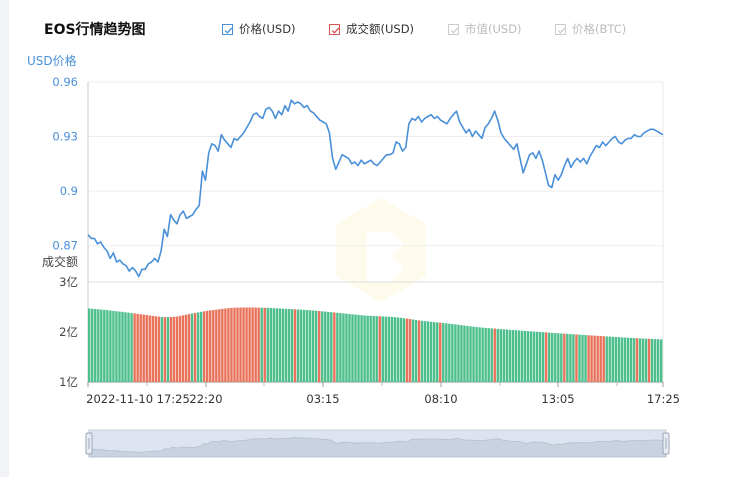  What do you see at coordinates (259, 29) in the screenshot?
I see `legend-item-price-usd: 价格(USD)` at bounding box center [259, 29].